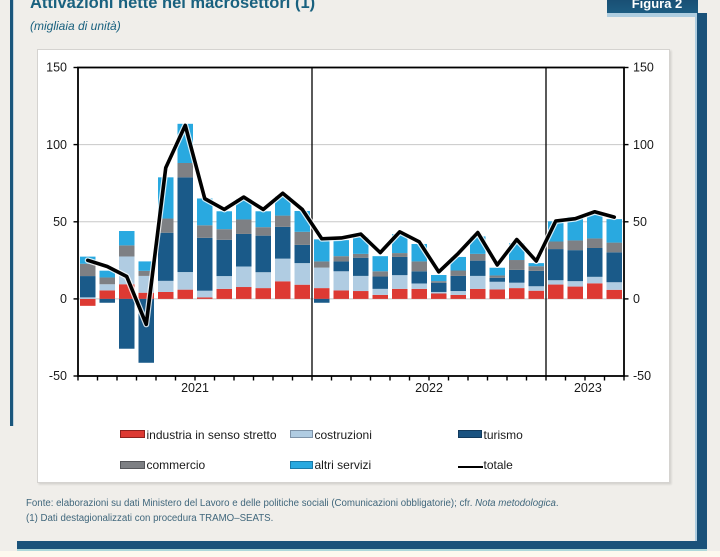 This screenshot has width=720, height=557. What do you see at coordinates (195, 388) in the screenshot?
I see `svg-text: 2021` at bounding box center [195, 388].